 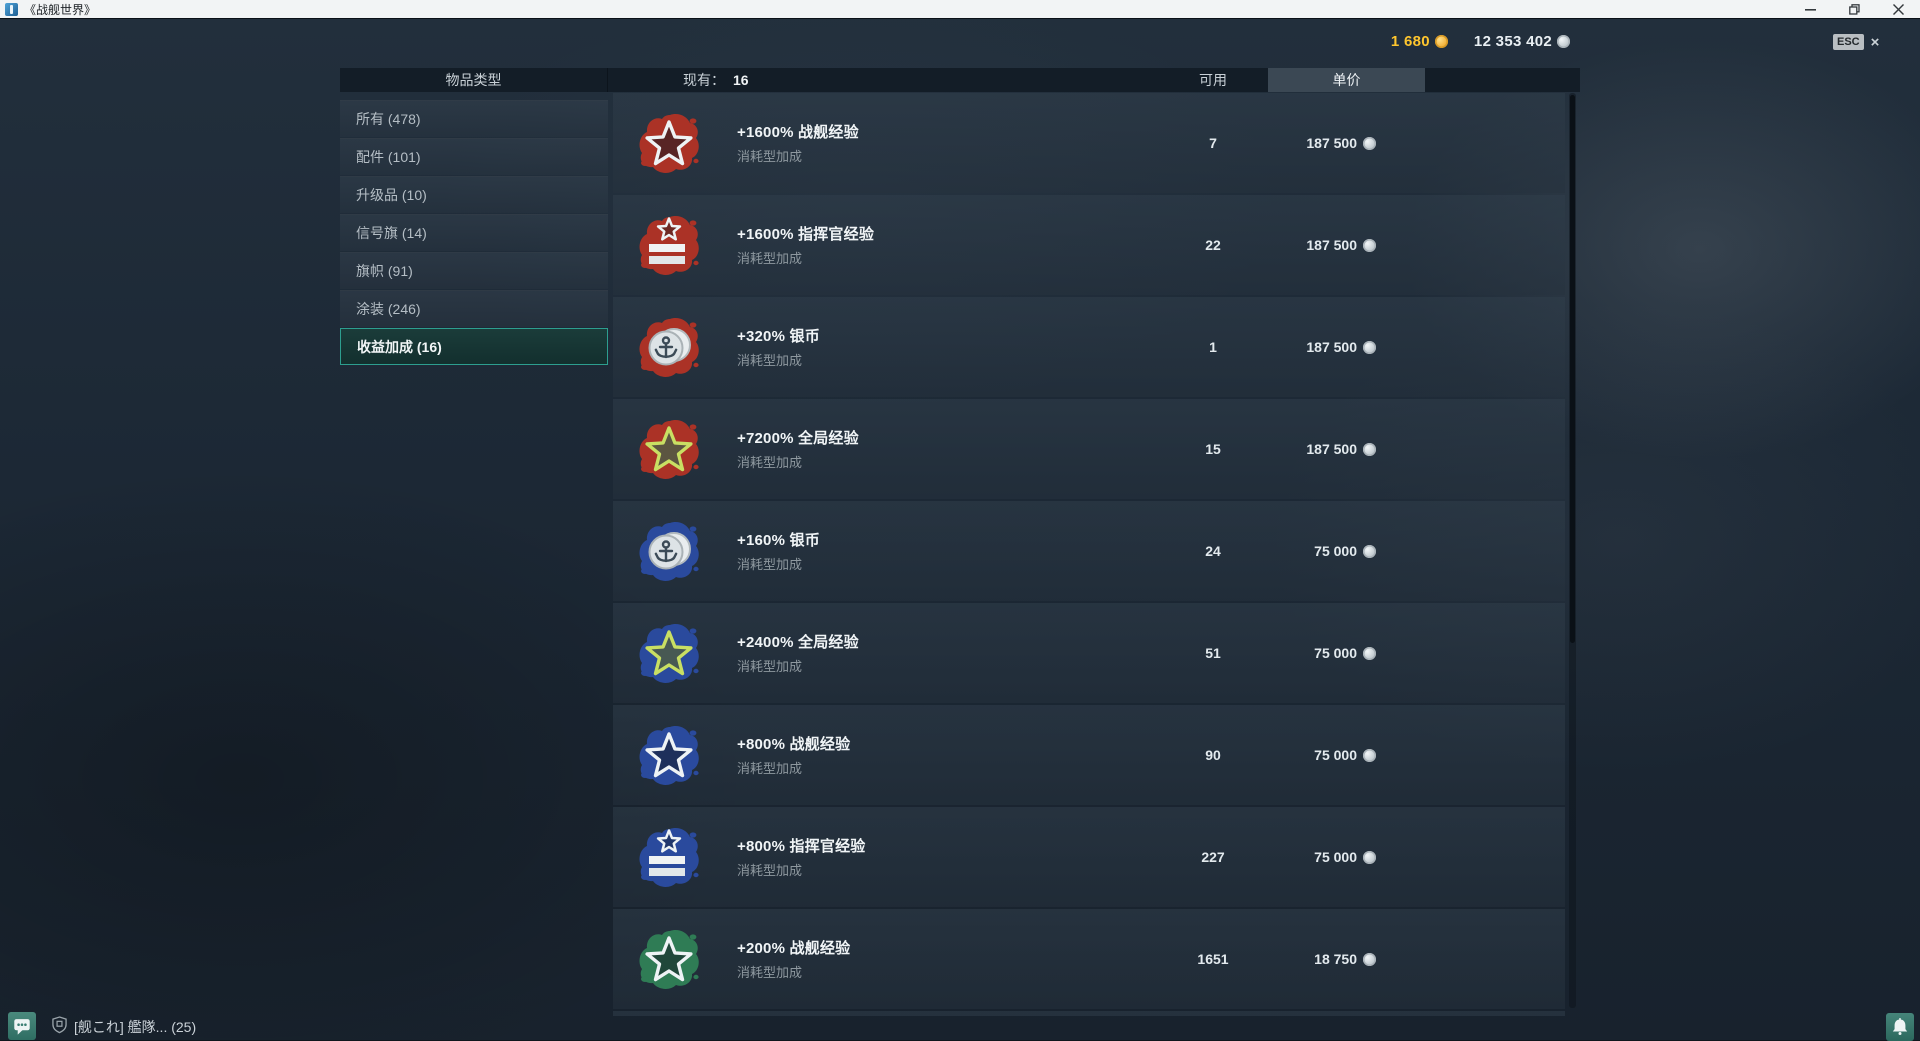 I want to click on sidebar-item-label: 所有 (478), so click(x=388, y=119).